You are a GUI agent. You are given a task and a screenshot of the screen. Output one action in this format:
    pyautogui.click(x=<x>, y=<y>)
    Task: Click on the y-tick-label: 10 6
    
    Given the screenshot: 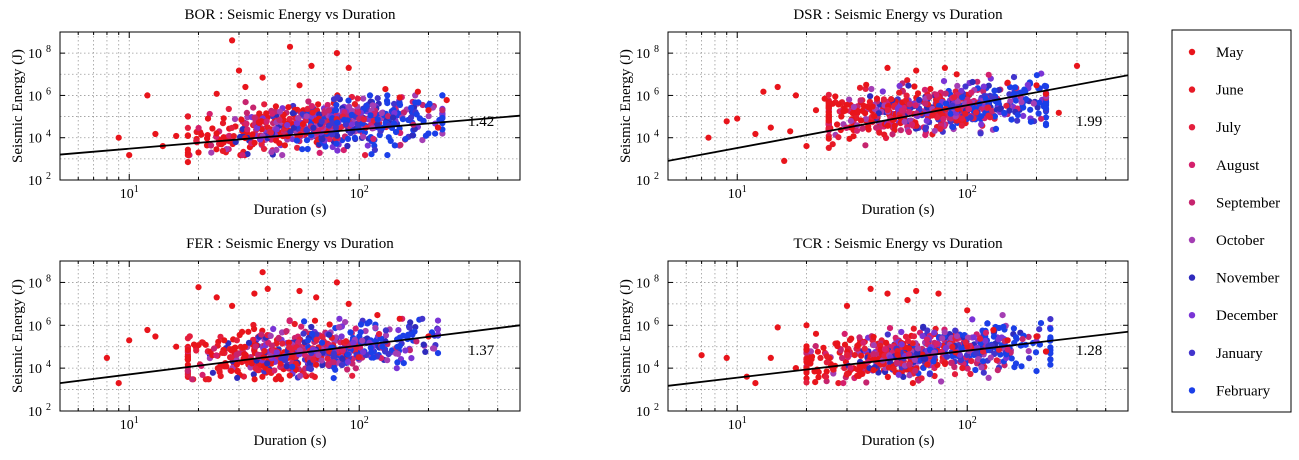 What is the action you would take?
    pyautogui.click(x=647, y=95)
    